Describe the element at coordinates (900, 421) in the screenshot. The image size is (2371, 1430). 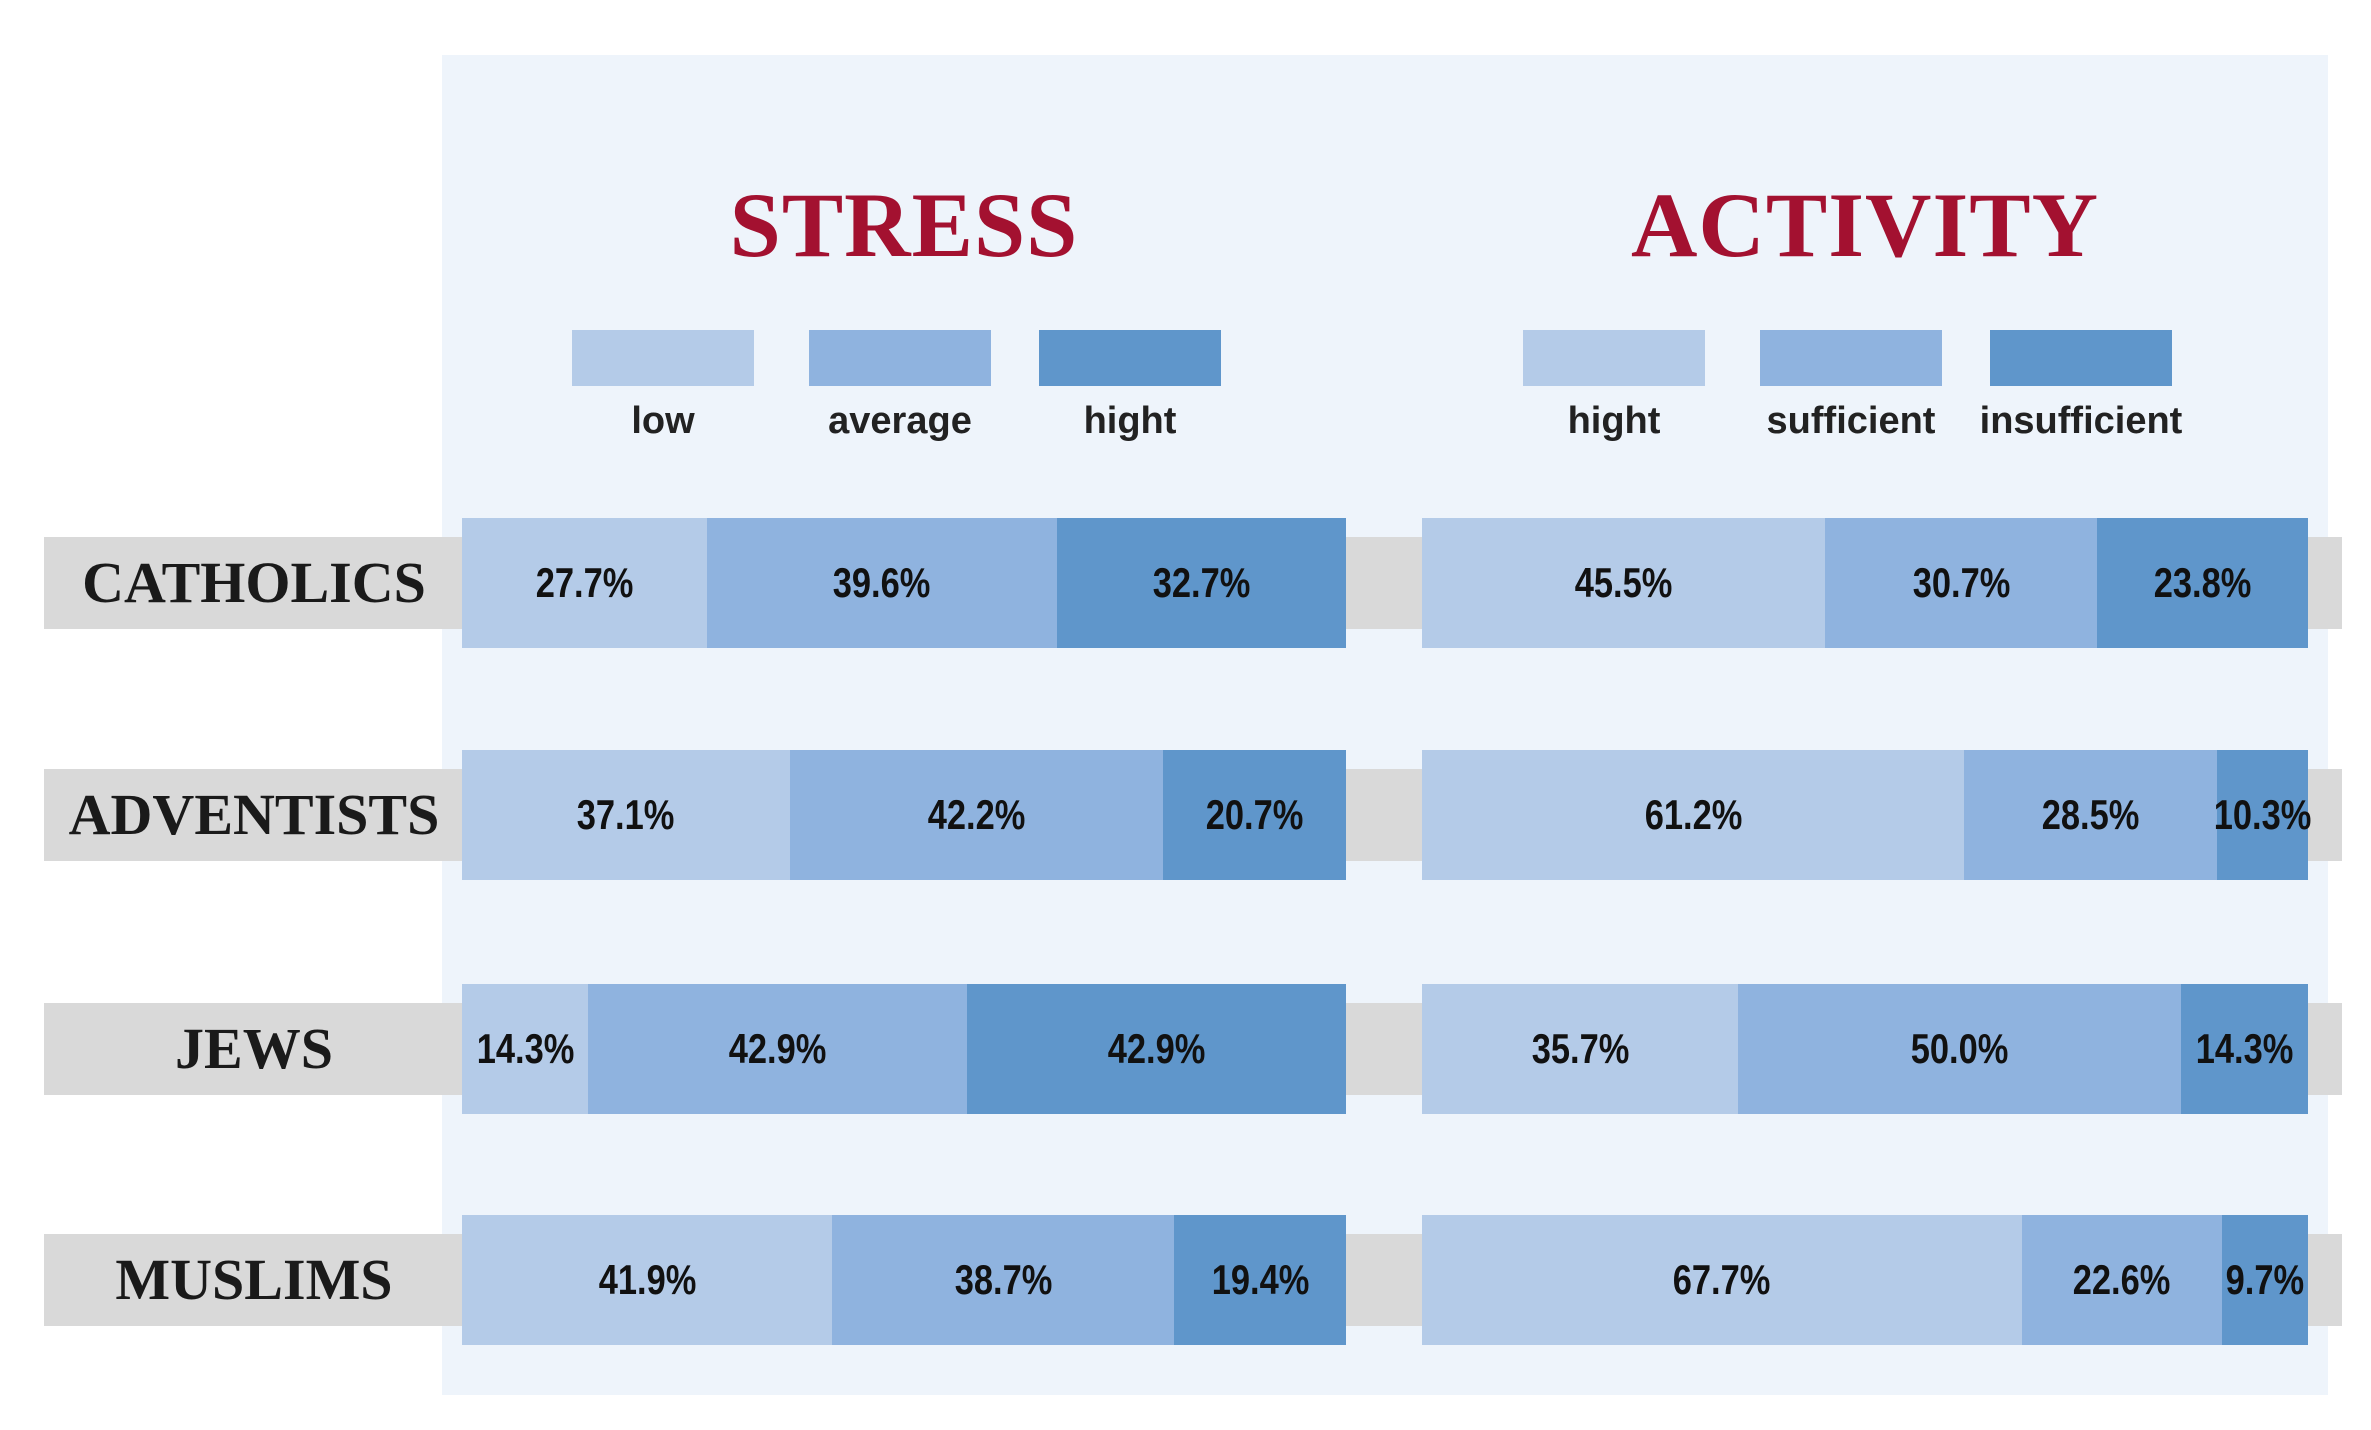
I see `legend-label-stress-average: average` at that location.